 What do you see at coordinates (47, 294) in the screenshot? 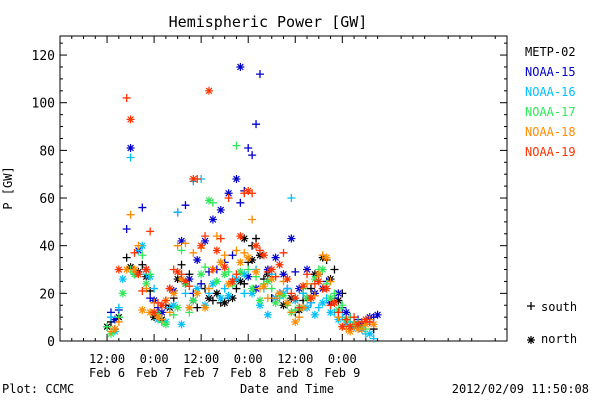
I see `y-tick-label: 20` at bounding box center [47, 294].